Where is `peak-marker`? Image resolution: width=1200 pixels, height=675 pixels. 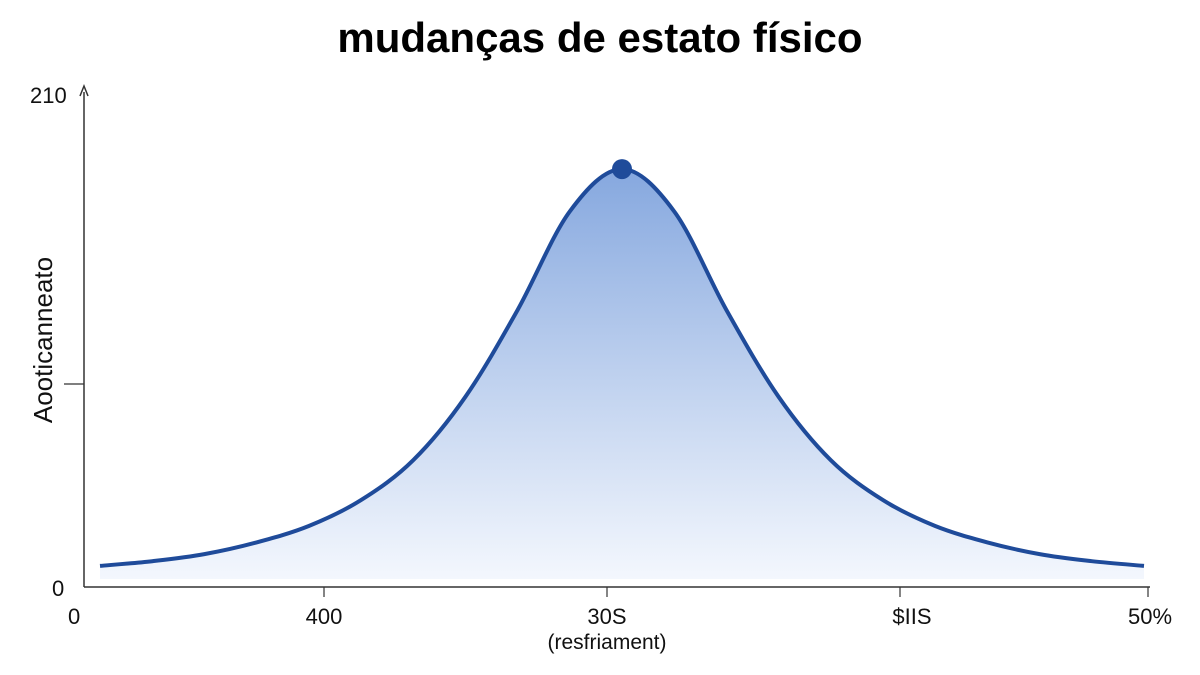 peak-marker is located at coordinates (622, 169).